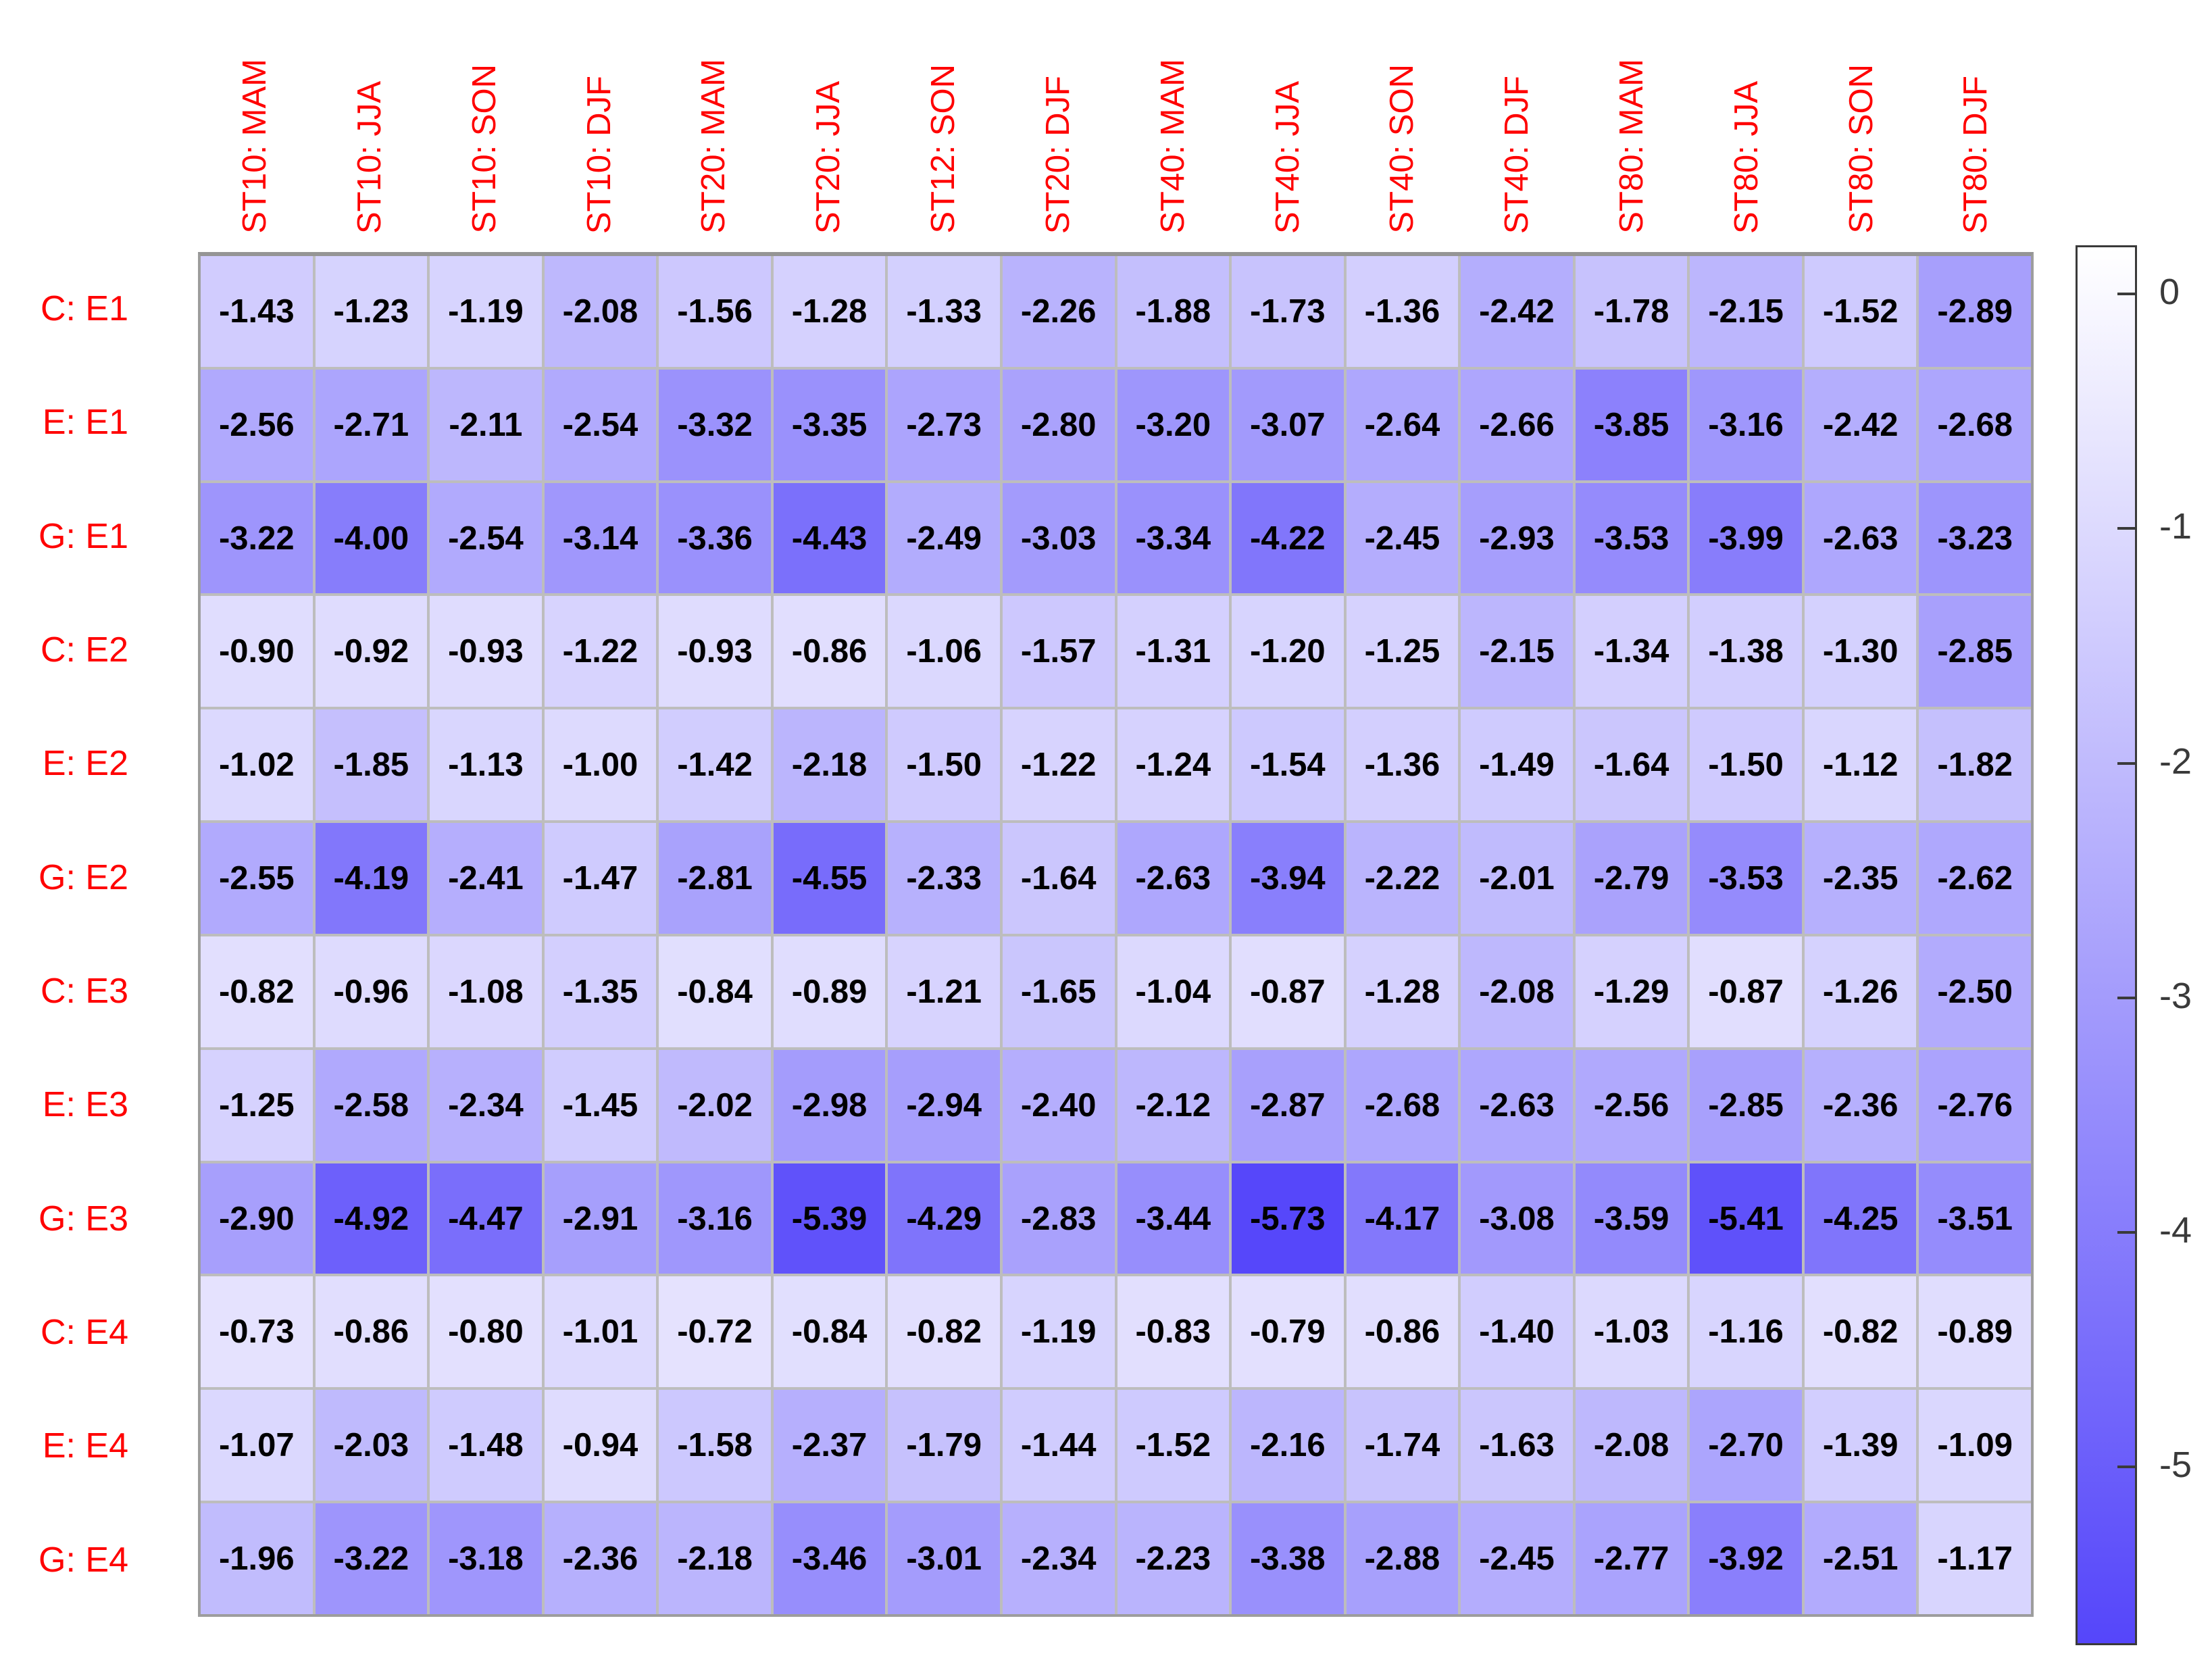 The image size is (2212, 1654). What do you see at coordinates (371, 1445) in the screenshot?
I see `heatmap-cell: -2.03` at bounding box center [371, 1445].